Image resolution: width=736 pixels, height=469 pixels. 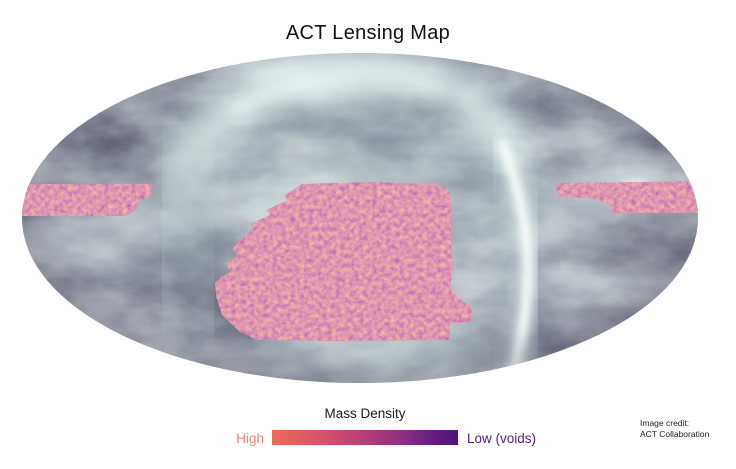 I want to click on act-footprint-right-stripe, so click(x=627, y=197).